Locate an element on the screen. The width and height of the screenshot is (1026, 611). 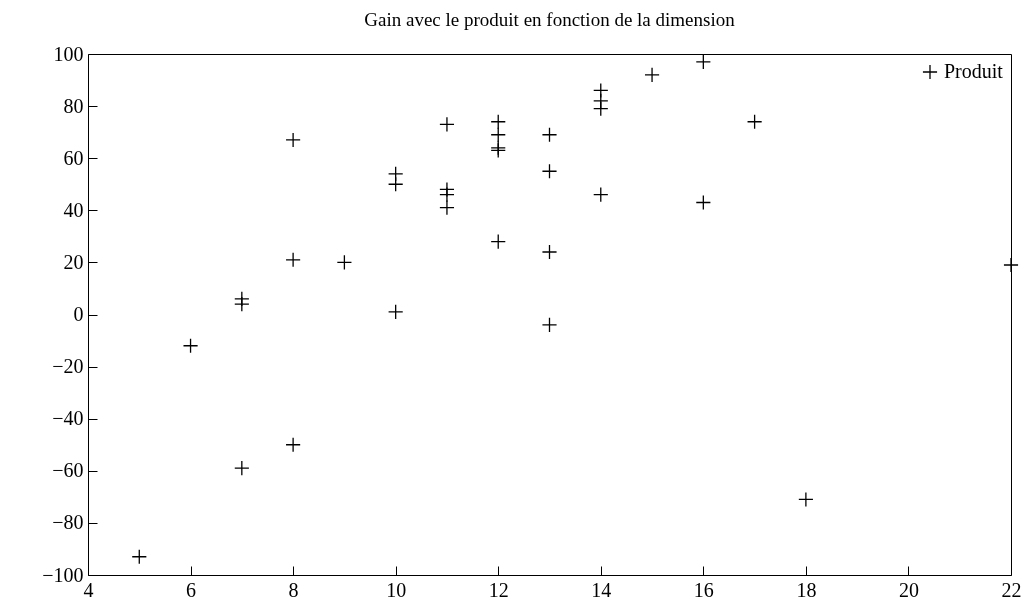
legend-label: Produit is located at coordinates (974, 71).